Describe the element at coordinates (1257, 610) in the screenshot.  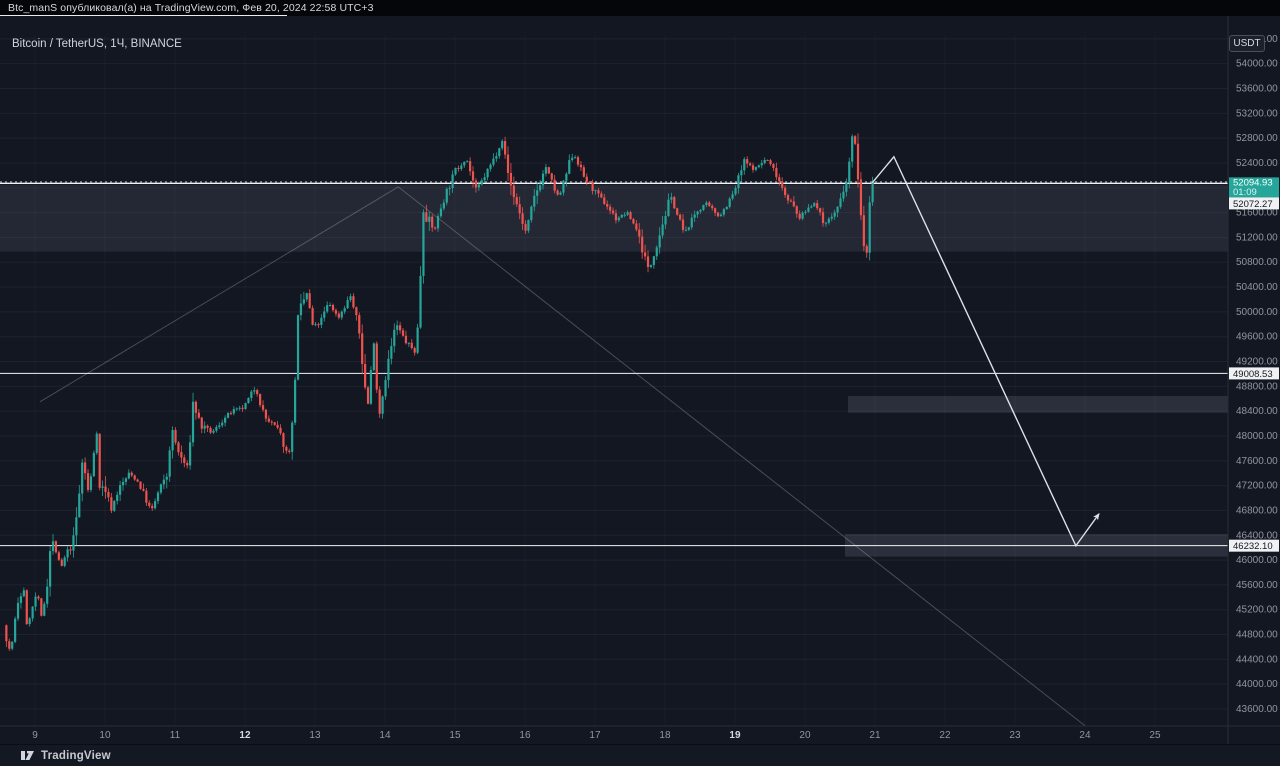
I see `price-tick-label: 45200.00` at that location.